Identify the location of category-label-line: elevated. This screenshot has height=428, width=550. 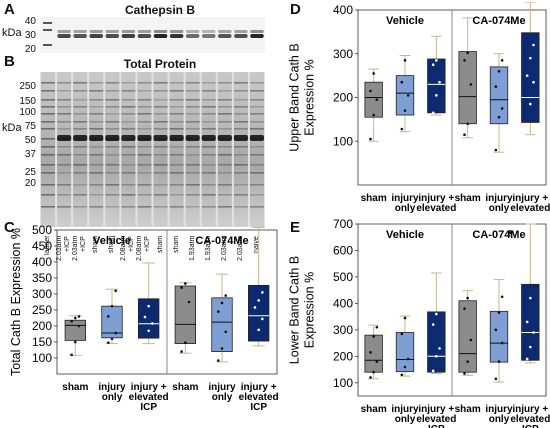
(436, 419).